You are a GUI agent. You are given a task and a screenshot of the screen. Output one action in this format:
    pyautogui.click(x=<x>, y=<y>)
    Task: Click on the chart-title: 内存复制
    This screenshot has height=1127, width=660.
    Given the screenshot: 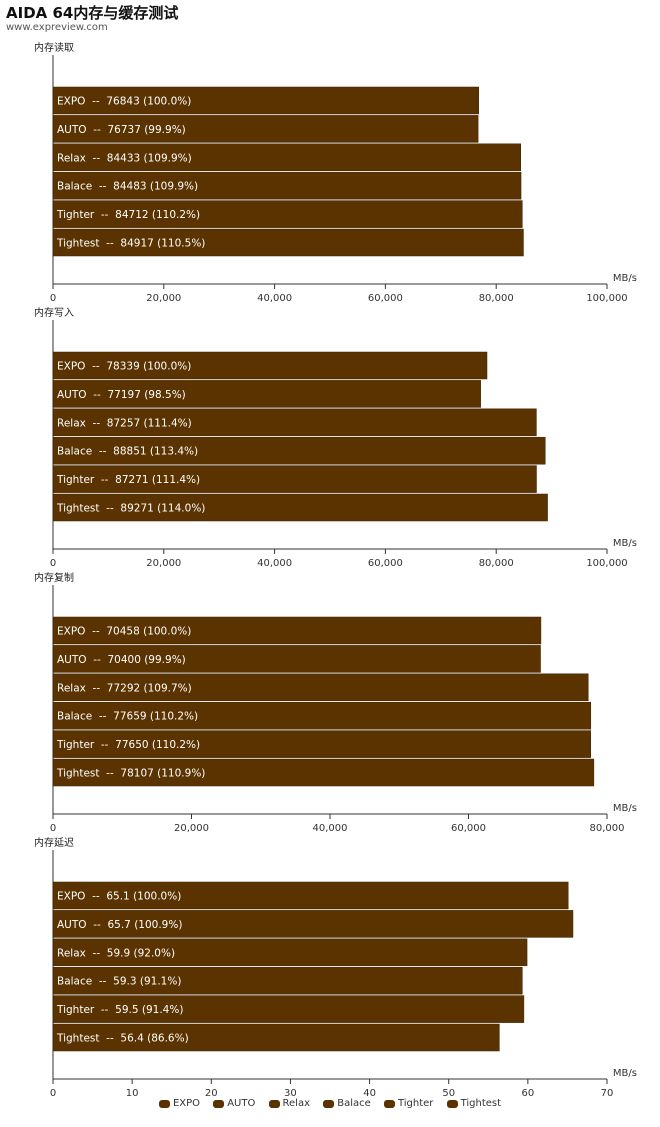 What is the action you would take?
    pyautogui.click(x=54, y=577)
    